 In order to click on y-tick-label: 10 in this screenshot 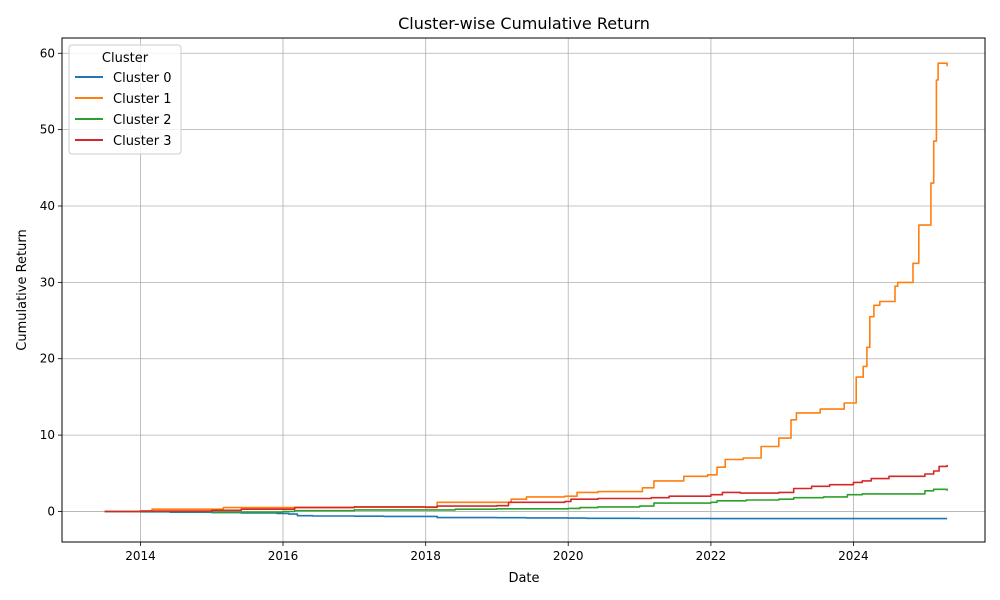, I will do `click(47, 435)`.